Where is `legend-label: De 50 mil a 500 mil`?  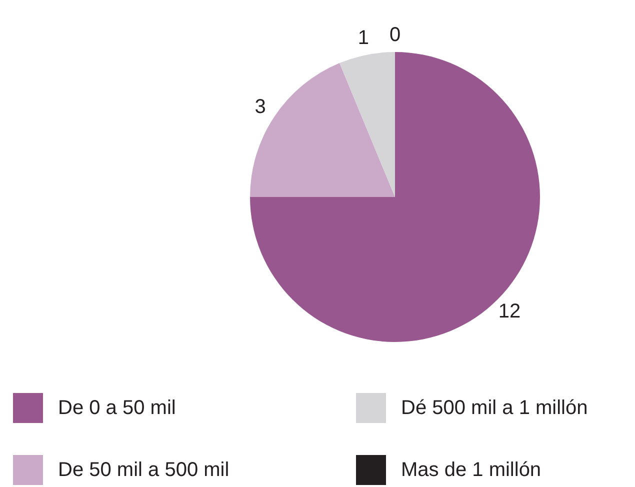
legend-label: De 50 mil a 500 mil is located at coordinates (144, 470).